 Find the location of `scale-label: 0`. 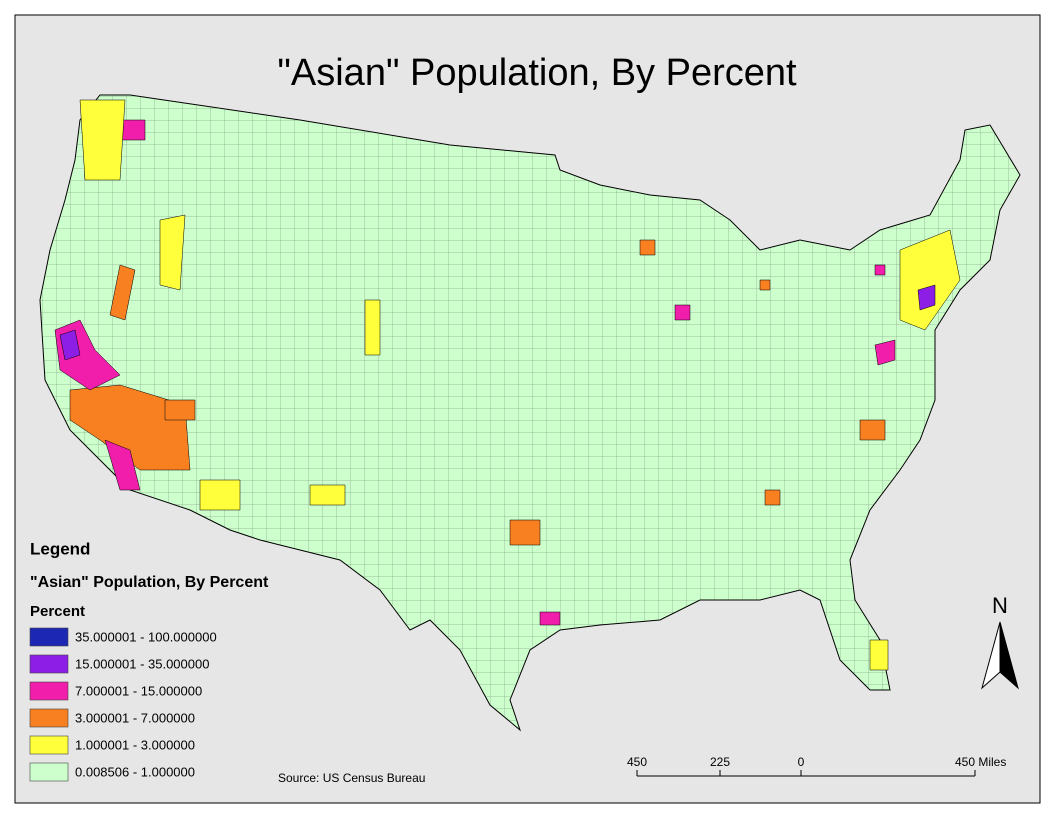

scale-label: 0 is located at coordinates (801, 762).